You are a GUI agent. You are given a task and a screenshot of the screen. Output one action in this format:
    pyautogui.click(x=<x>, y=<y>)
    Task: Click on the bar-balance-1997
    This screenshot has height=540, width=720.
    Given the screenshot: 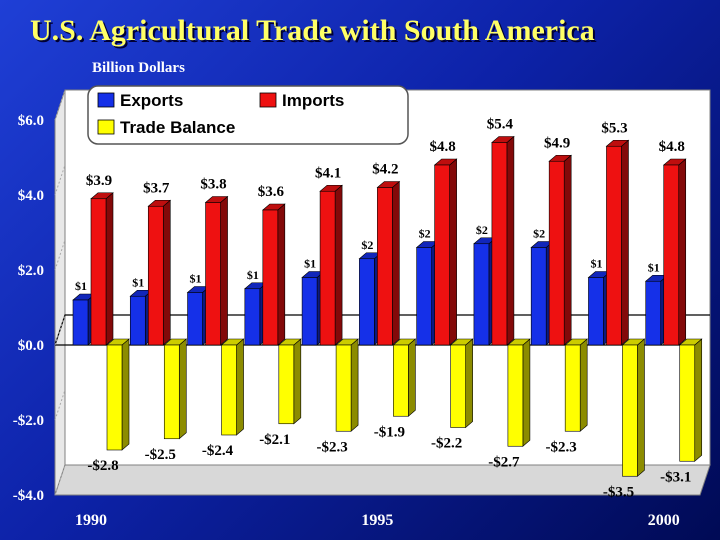 What is the action you would take?
    pyautogui.click(x=519, y=392)
    